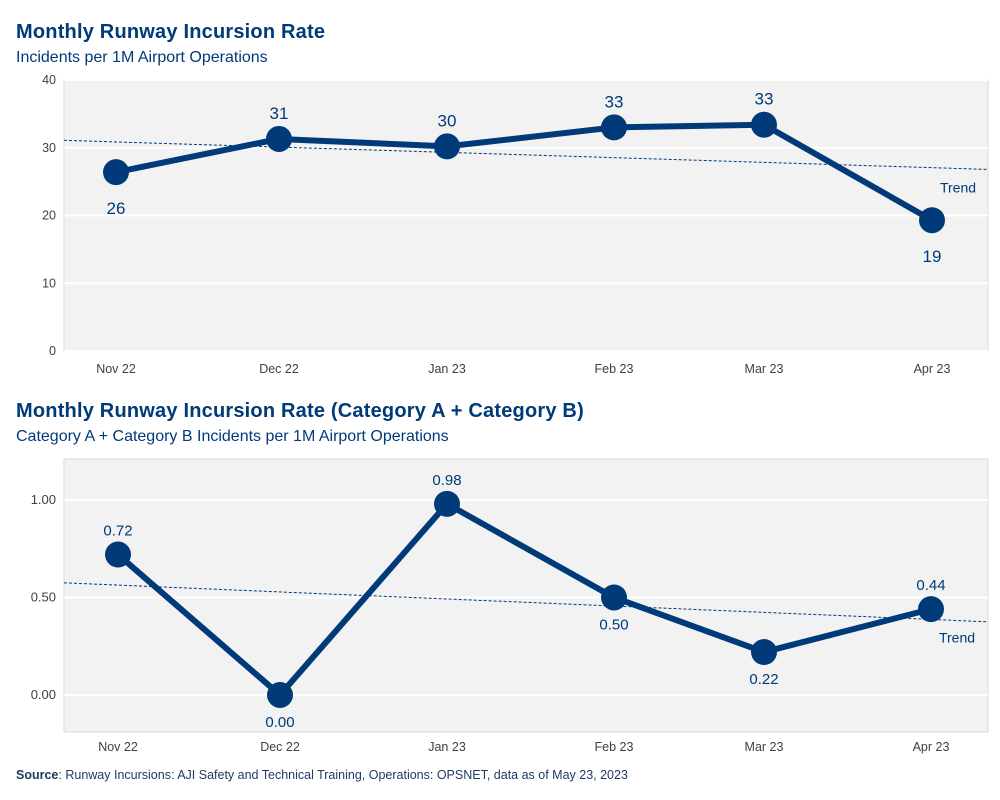  What do you see at coordinates (614, 747) in the screenshot?
I see `chart2-x-tick-label: Feb 23` at bounding box center [614, 747].